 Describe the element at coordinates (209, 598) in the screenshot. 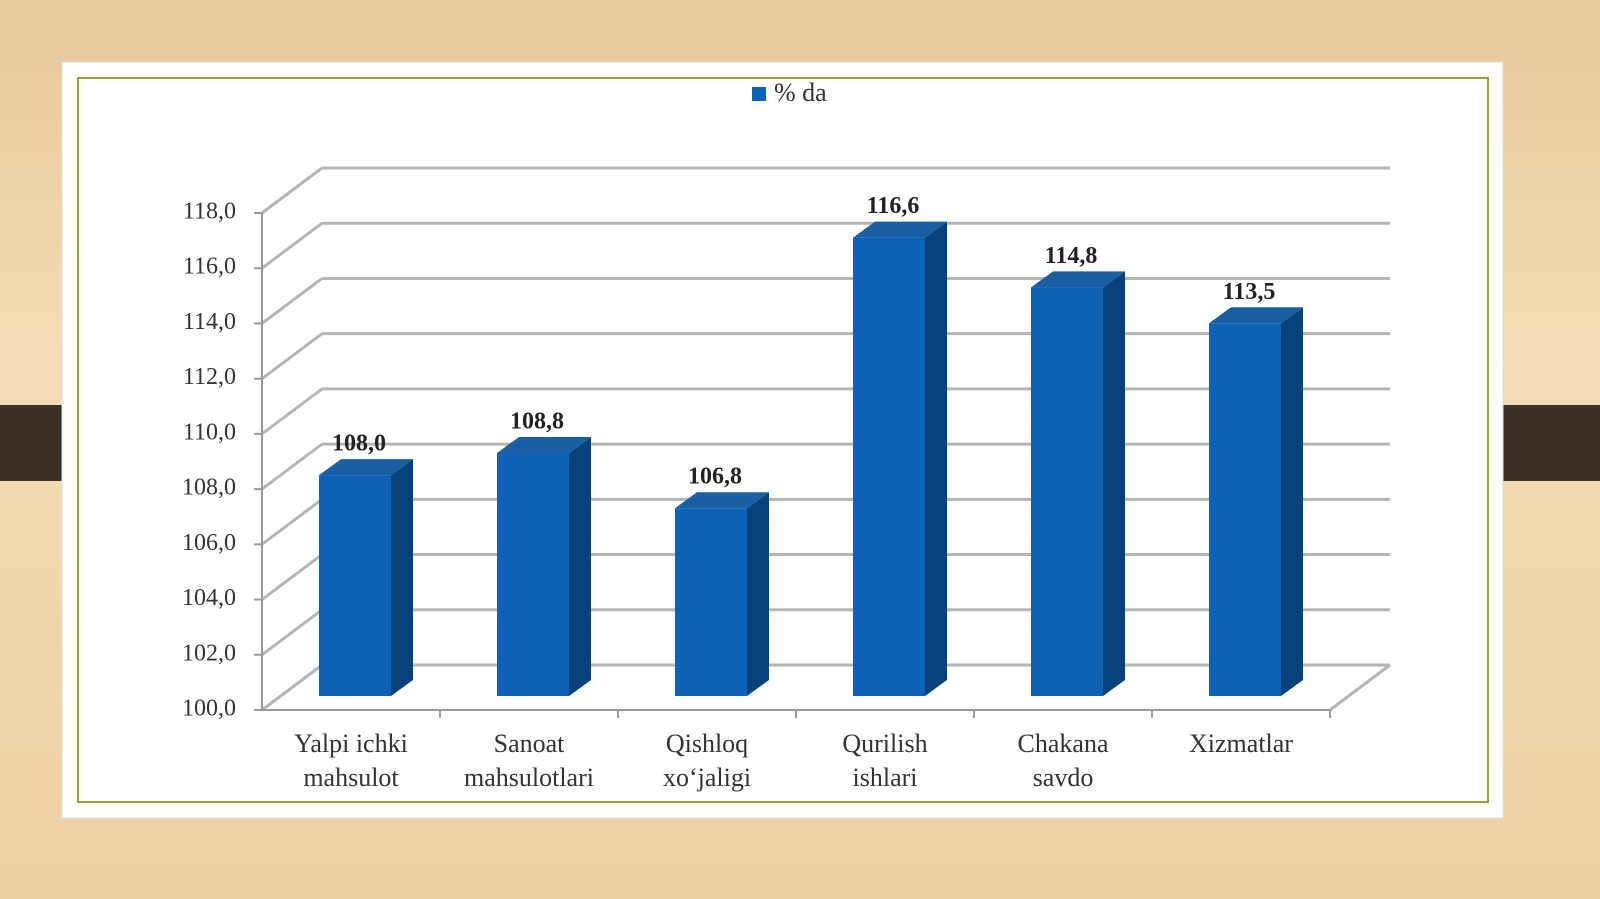

I see `y-tick-label: 104,0` at that location.